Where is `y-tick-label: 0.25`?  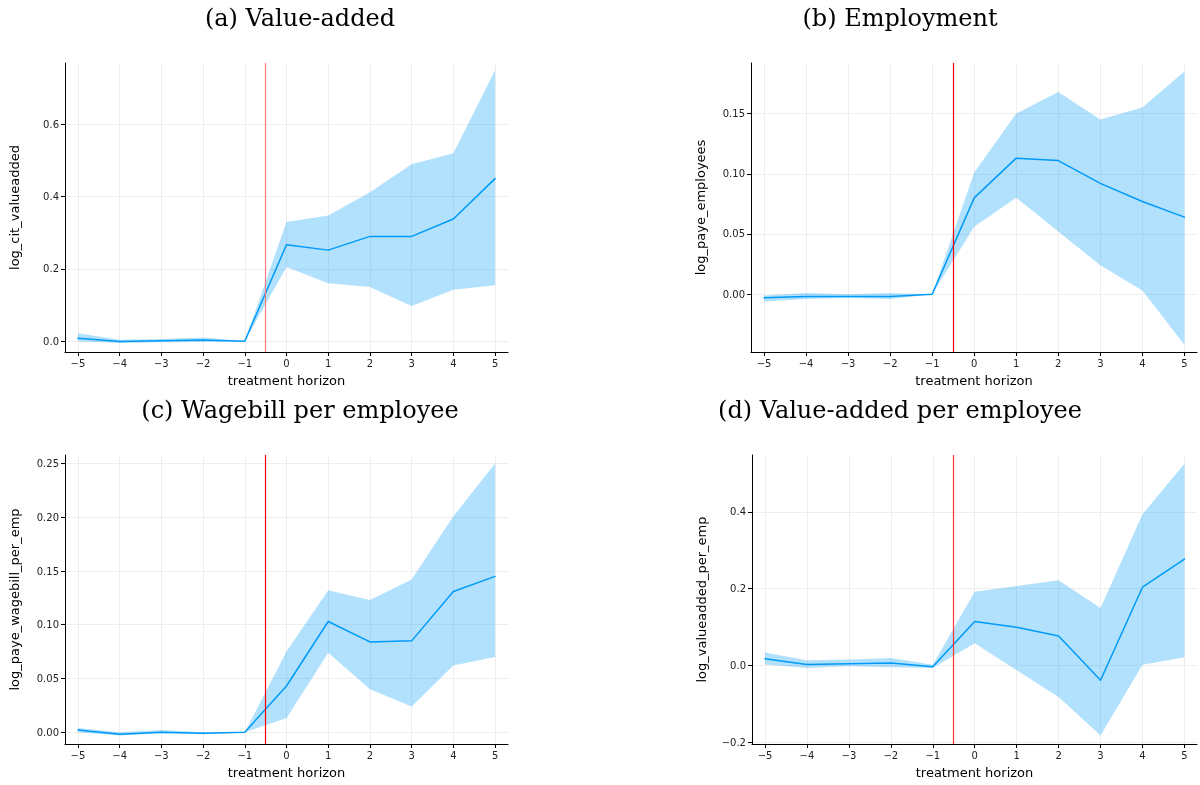 y-tick-label: 0.25 is located at coordinates (47, 464).